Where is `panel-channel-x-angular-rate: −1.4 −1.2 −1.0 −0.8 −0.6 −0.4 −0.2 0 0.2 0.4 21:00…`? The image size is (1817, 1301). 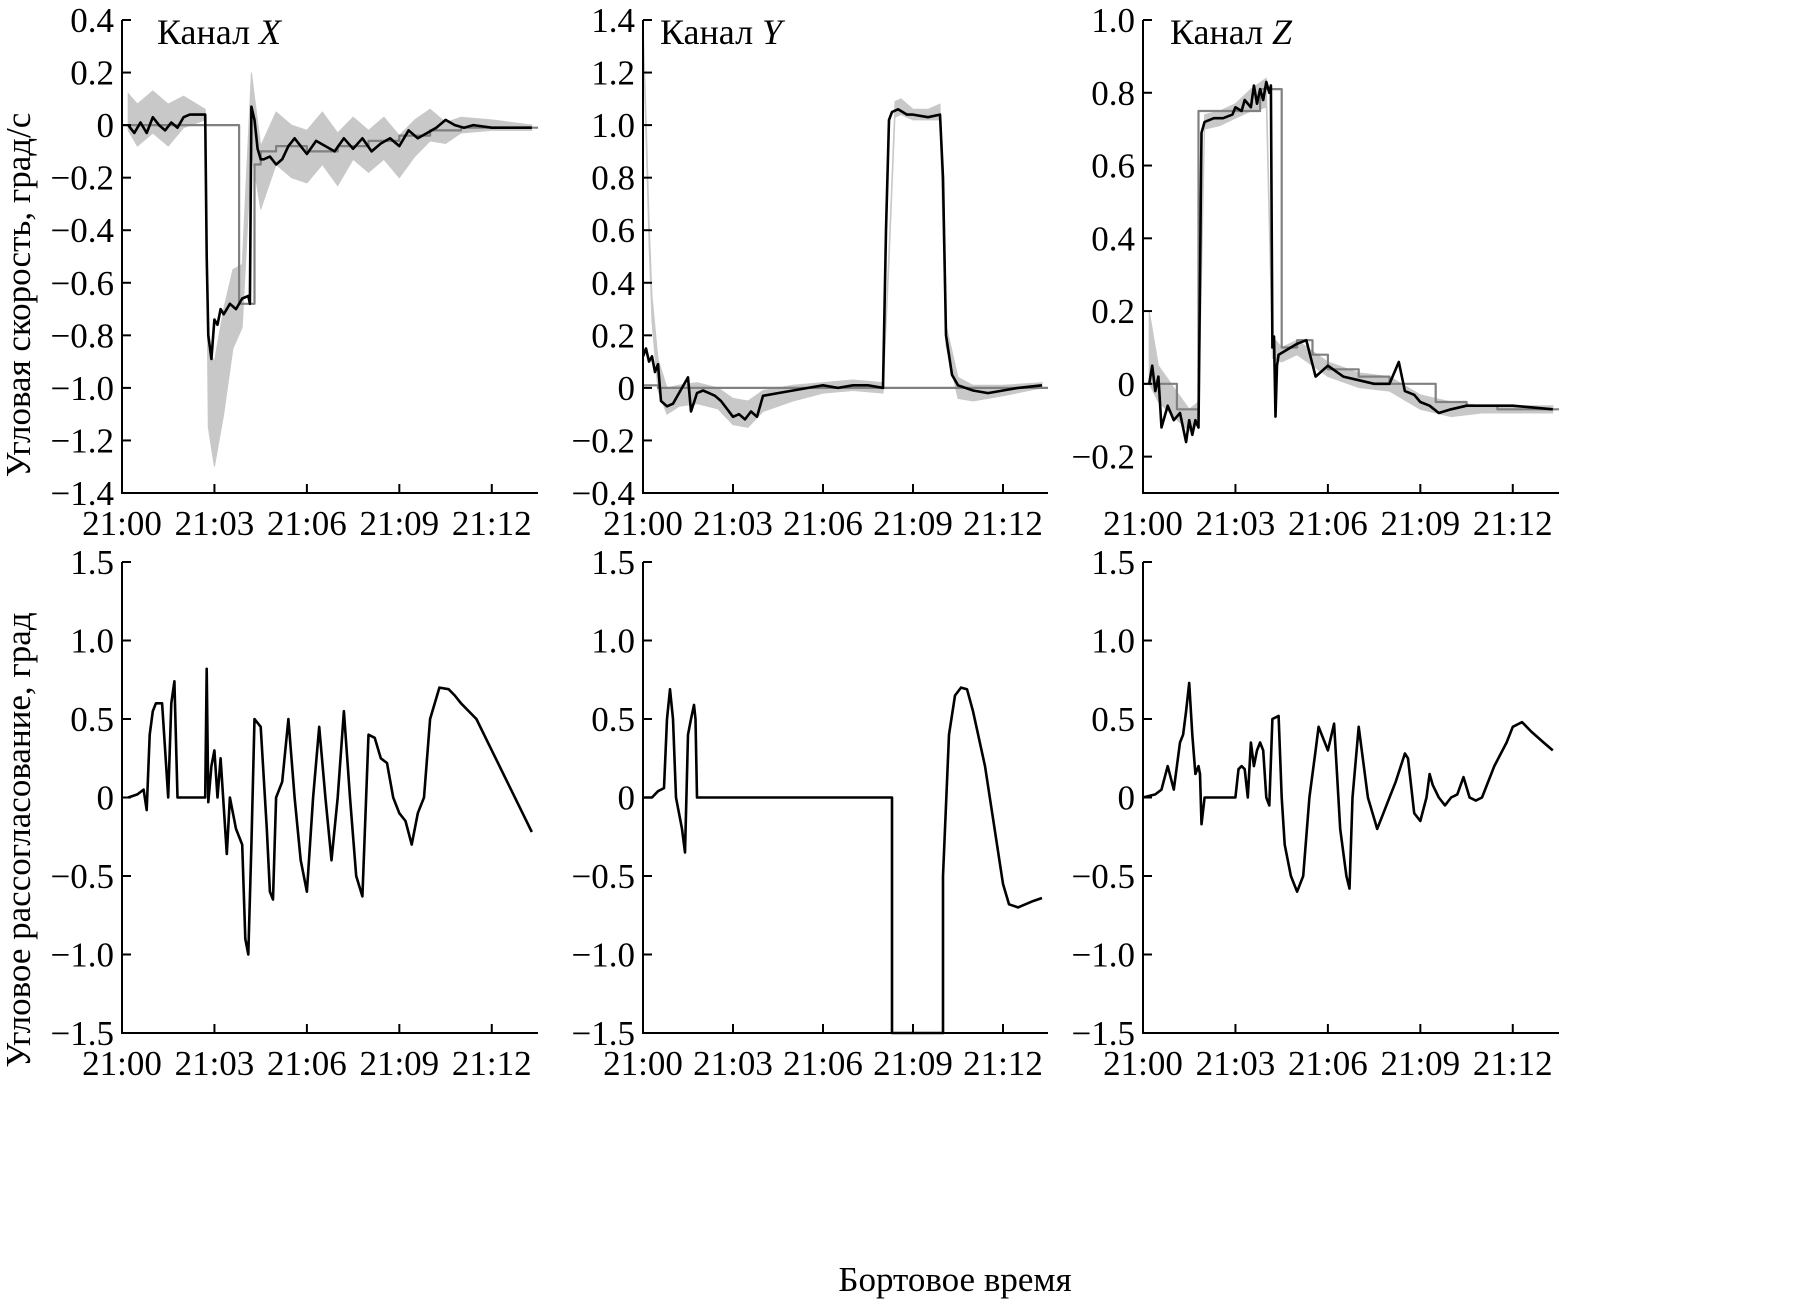
panel-channel-x-angular-rate: −1.4 −1.2 −1.0 −0.8 −0.6 −0.4 −0.2 0 0.2 0.4 21:00… is located at coordinates (294, 272).